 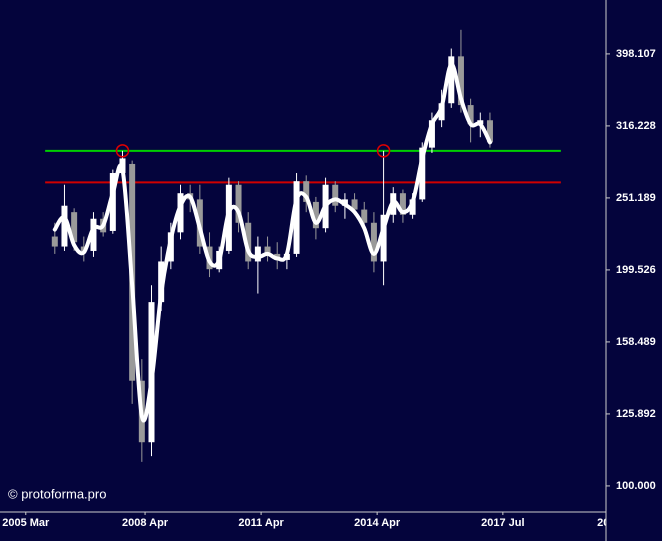 What do you see at coordinates (636, 198) in the screenshot?
I see `y-tick-label: 251.189` at bounding box center [636, 198].